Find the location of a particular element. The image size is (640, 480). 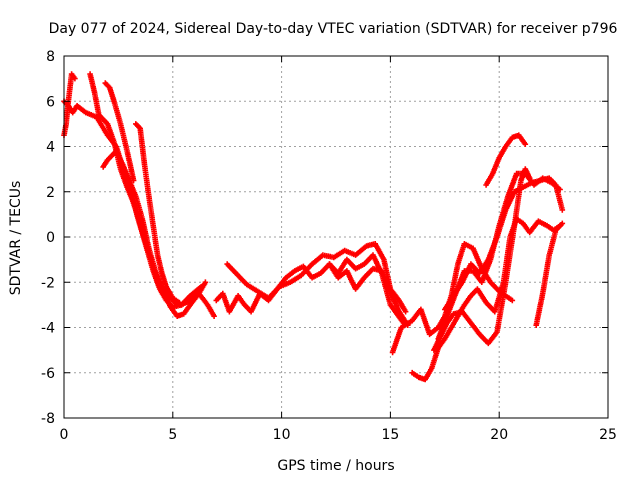

y-axis-tick-labels: -8 -6 -4 -2 0 2 4 6 8 is located at coordinates (48, 238).